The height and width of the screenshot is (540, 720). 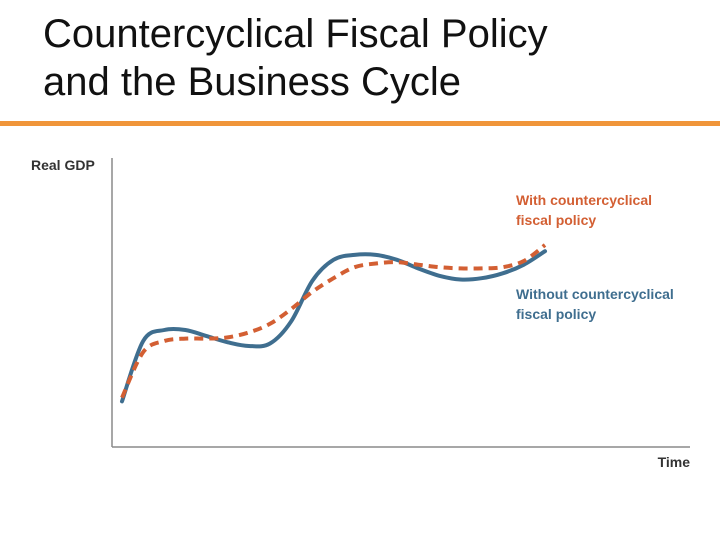 I want to click on x-axis-label: Time, so click(x=674, y=462).